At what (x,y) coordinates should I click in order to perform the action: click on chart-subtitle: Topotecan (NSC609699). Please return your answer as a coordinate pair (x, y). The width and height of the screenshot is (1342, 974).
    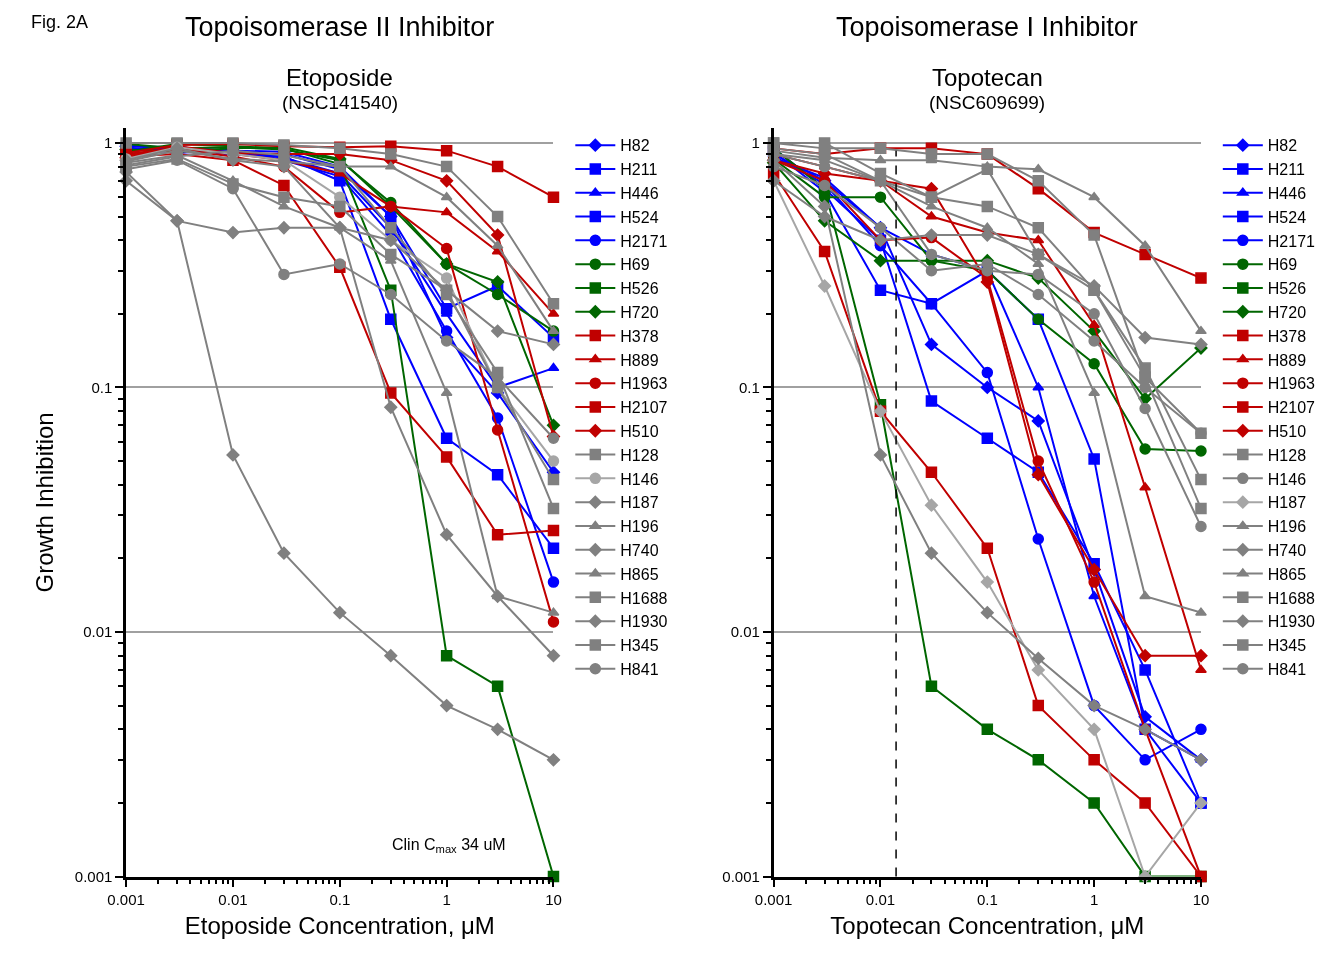
    Looking at the image, I should click on (987, 88).